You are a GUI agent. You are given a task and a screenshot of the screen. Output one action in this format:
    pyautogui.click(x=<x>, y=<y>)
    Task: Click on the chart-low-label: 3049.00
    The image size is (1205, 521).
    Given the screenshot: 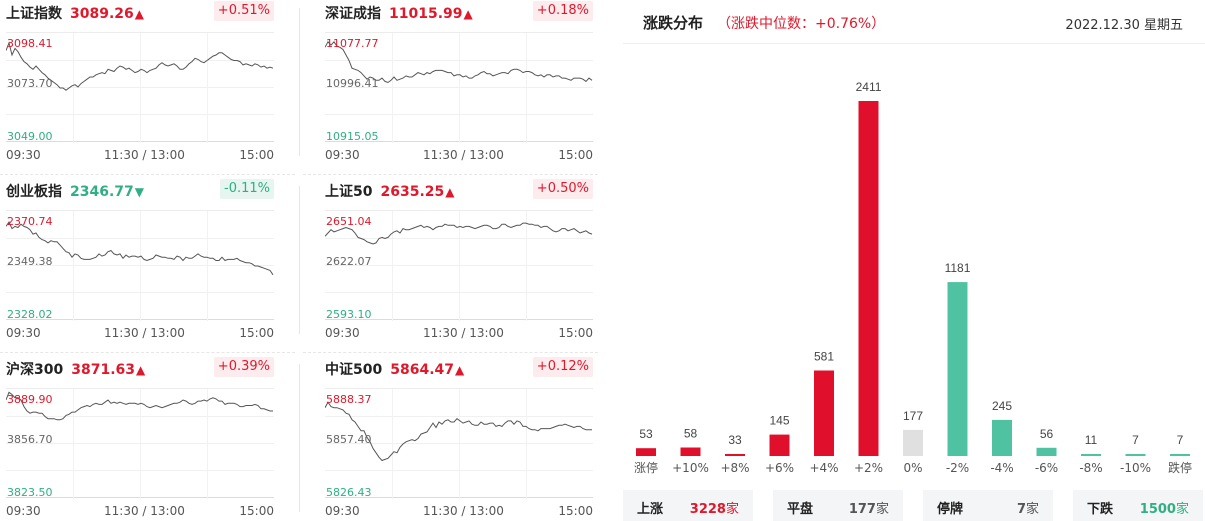 What is the action you would take?
    pyautogui.click(x=30, y=136)
    